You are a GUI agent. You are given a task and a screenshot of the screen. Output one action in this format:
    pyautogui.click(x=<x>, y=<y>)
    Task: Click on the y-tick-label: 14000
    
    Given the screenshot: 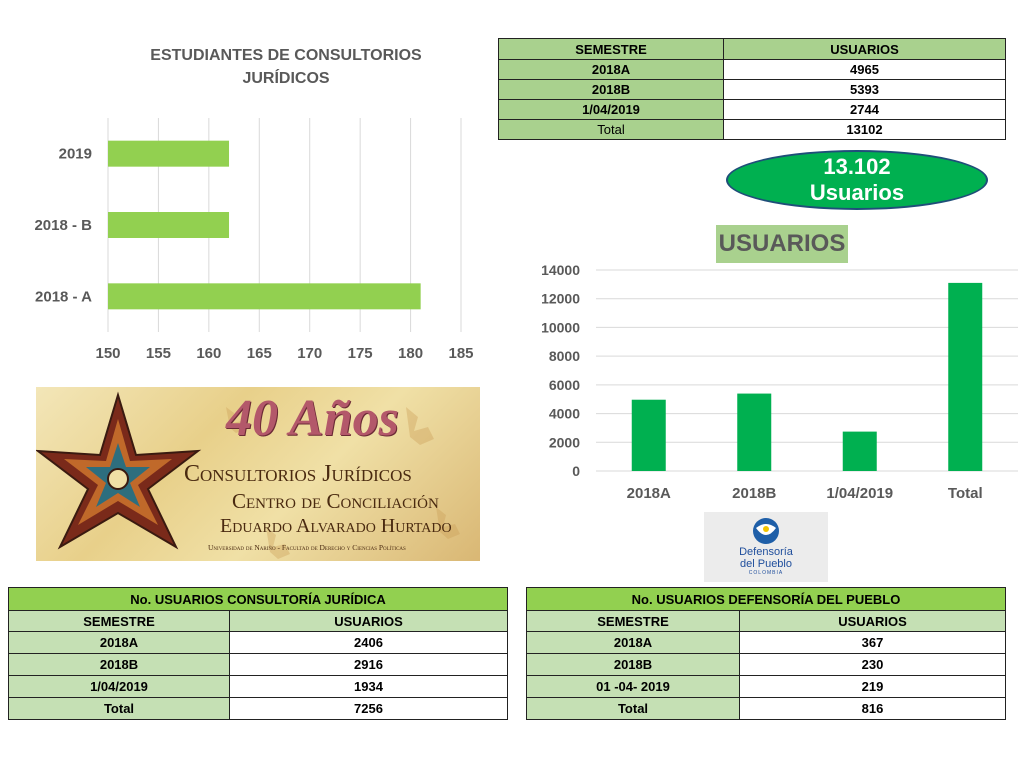 What is the action you would take?
    pyautogui.click(x=560, y=270)
    